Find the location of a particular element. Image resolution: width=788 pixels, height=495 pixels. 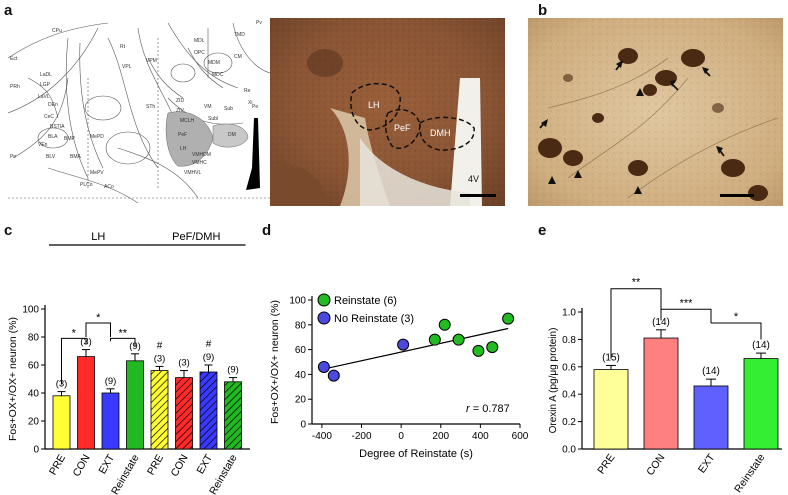

y-tick-label: 60 is located at coordinates (301, 350).